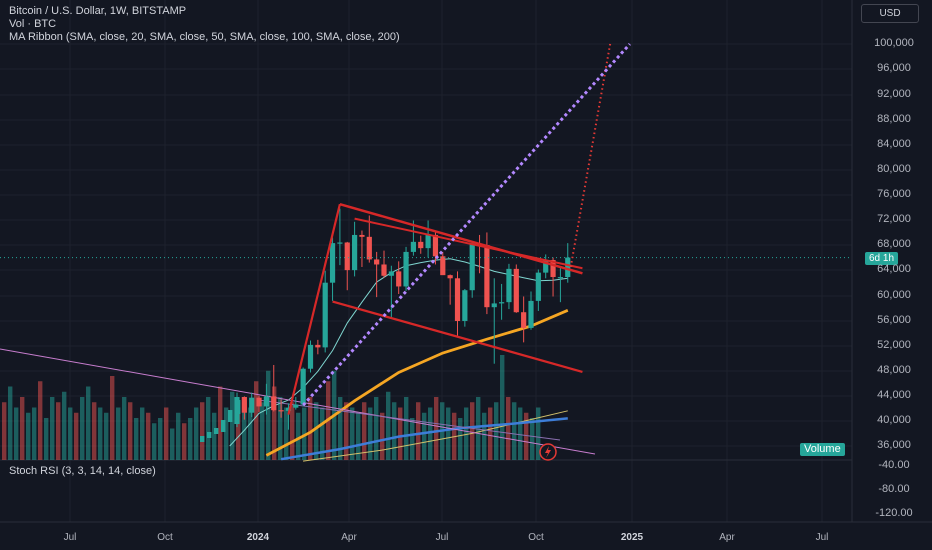  What do you see at coordinates (82, 471) in the screenshot?
I see `stoch-rsi-indicator-label: Stoch RSI (3, 3, 14, 14, close)` at bounding box center [82, 471].